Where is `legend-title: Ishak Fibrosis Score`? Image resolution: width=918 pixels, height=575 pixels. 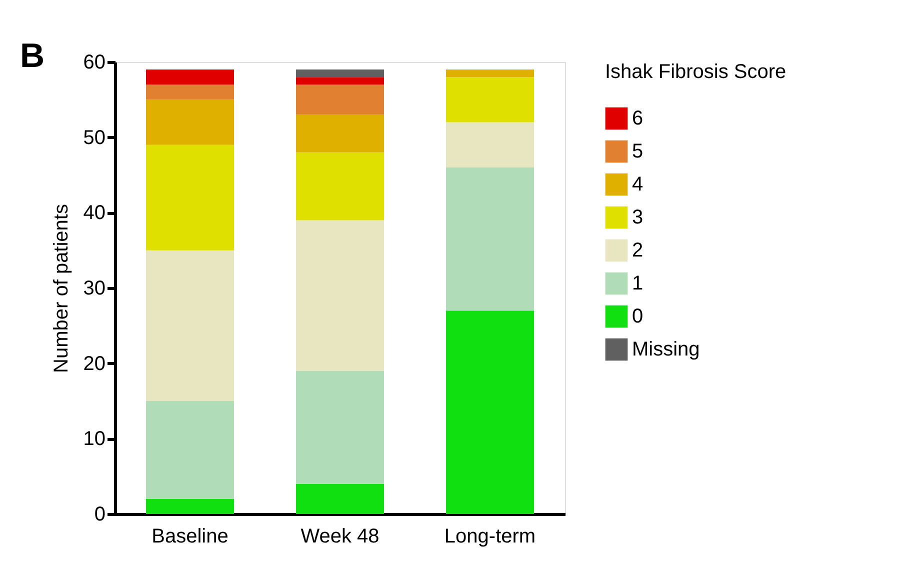 legend-title: Ishak Fibrosis Score is located at coordinates (695, 72).